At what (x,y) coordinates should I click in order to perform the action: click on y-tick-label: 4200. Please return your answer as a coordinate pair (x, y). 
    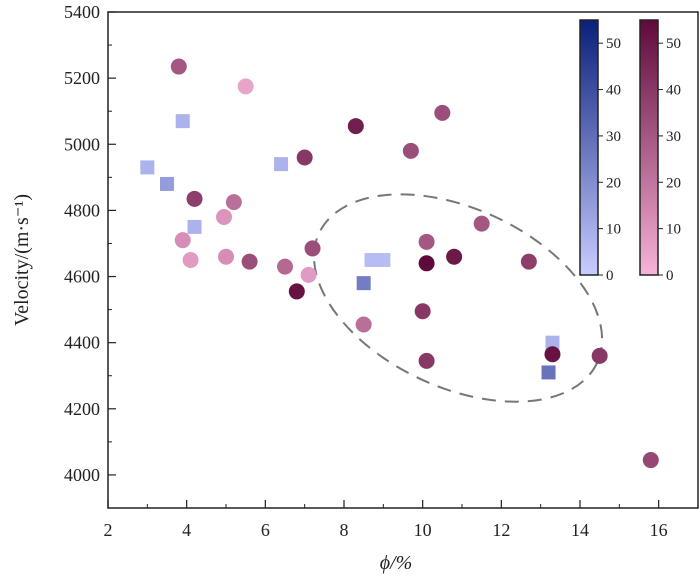
    Looking at the image, I should click on (82, 409).